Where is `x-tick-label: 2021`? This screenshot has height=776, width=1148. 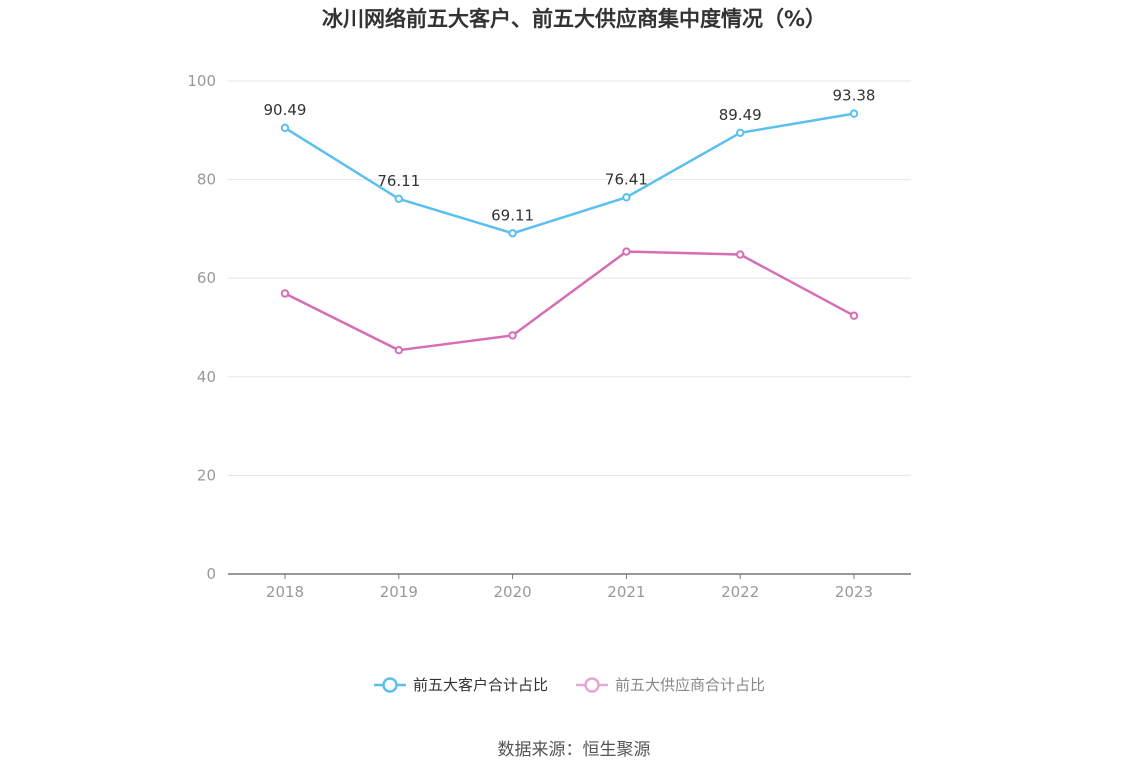 x-tick-label: 2021 is located at coordinates (626, 592).